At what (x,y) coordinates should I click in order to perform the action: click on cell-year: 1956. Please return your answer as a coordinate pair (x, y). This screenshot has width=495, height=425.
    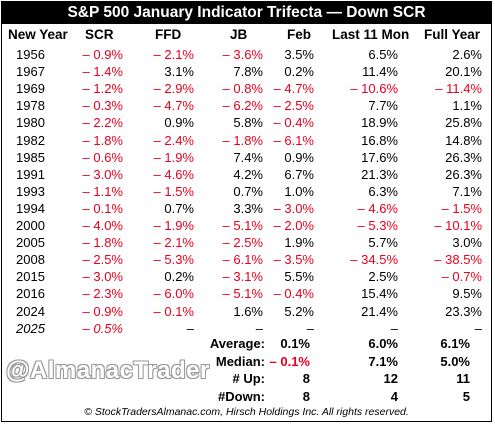
    Looking at the image, I should click on (30, 54).